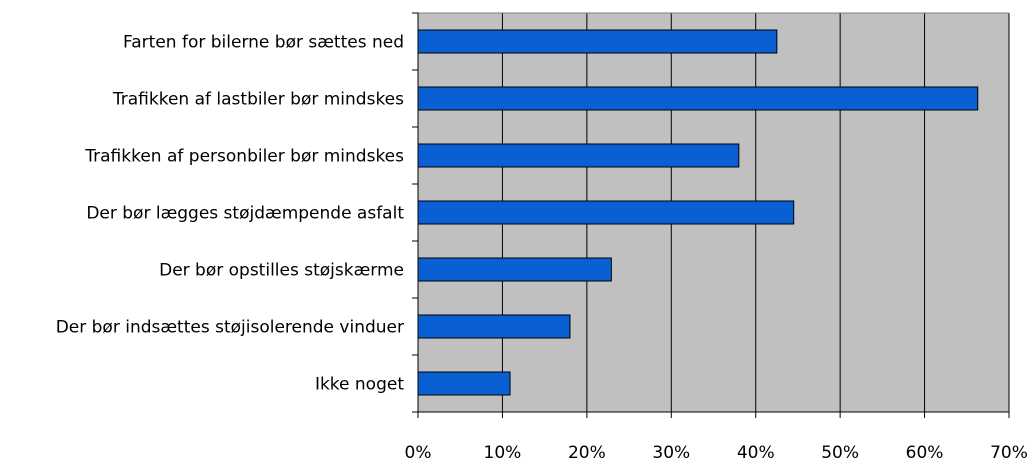 The image size is (1030, 466). I want to click on x-tick-label: 70%, so click(1009, 453).